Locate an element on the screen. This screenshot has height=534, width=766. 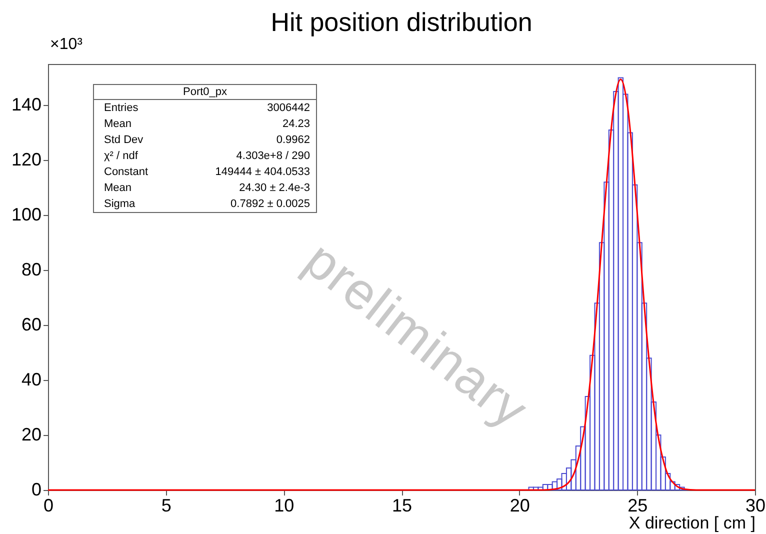
annotation: χ² / ndf is located at coordinates (121, 156).